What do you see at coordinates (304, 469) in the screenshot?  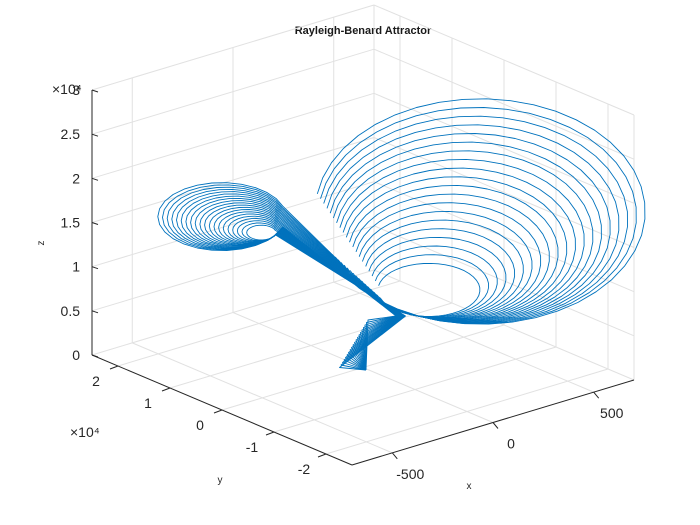 I see `y-tick-label: -2` at bounding box center [304, 469].